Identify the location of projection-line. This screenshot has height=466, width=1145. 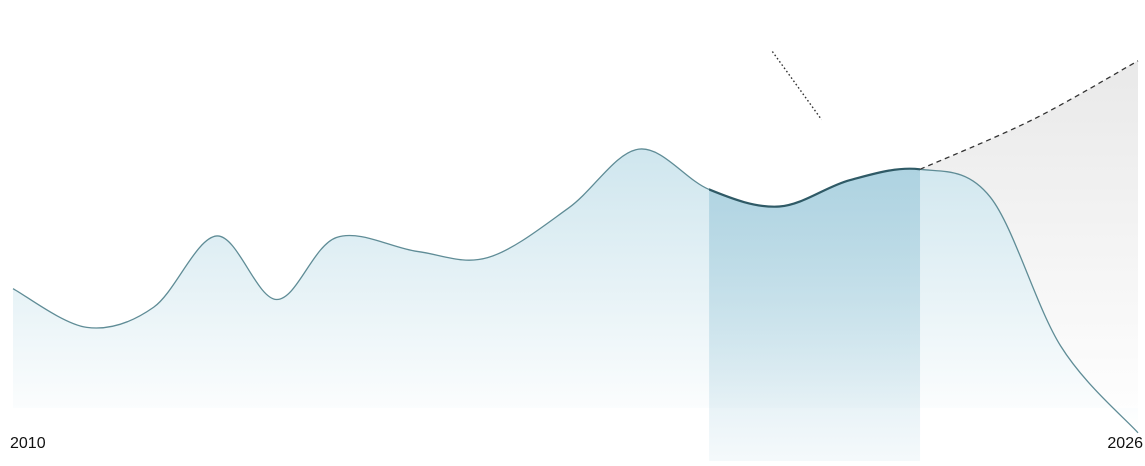
(1029, 115).